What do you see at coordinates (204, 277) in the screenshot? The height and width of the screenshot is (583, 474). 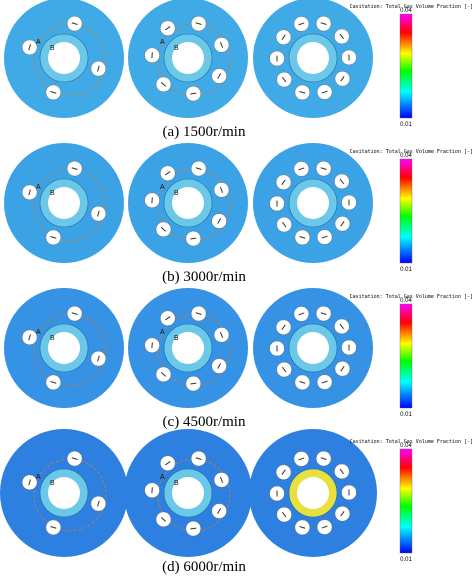 I see `caption: (b) 3000r/min` at bounding box center [204, 277].